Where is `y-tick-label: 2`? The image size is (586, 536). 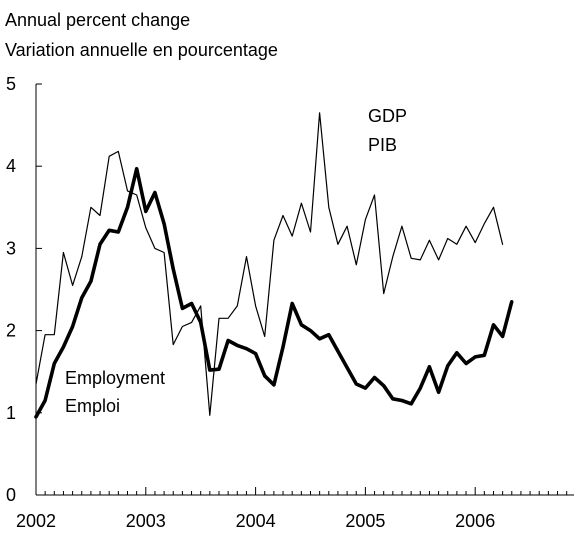 y-tick-label: 2 is located at coordinates (11, 331).